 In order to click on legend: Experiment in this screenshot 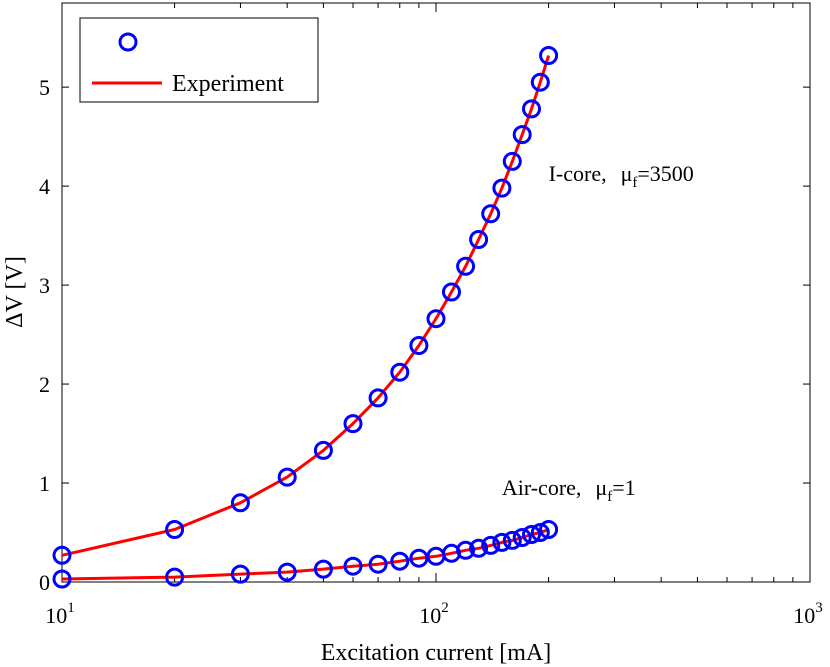, I will do `click(199, 60)`.